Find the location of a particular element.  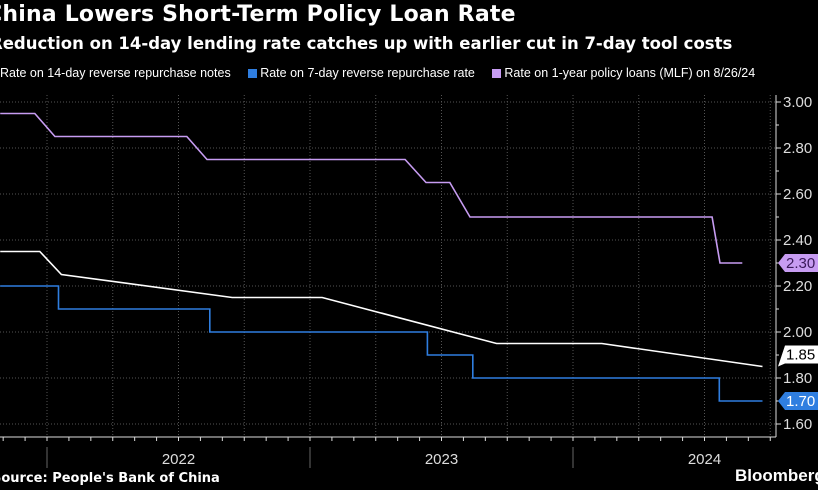

x-tick-label: 2024 is located at coordinates (704, 459).